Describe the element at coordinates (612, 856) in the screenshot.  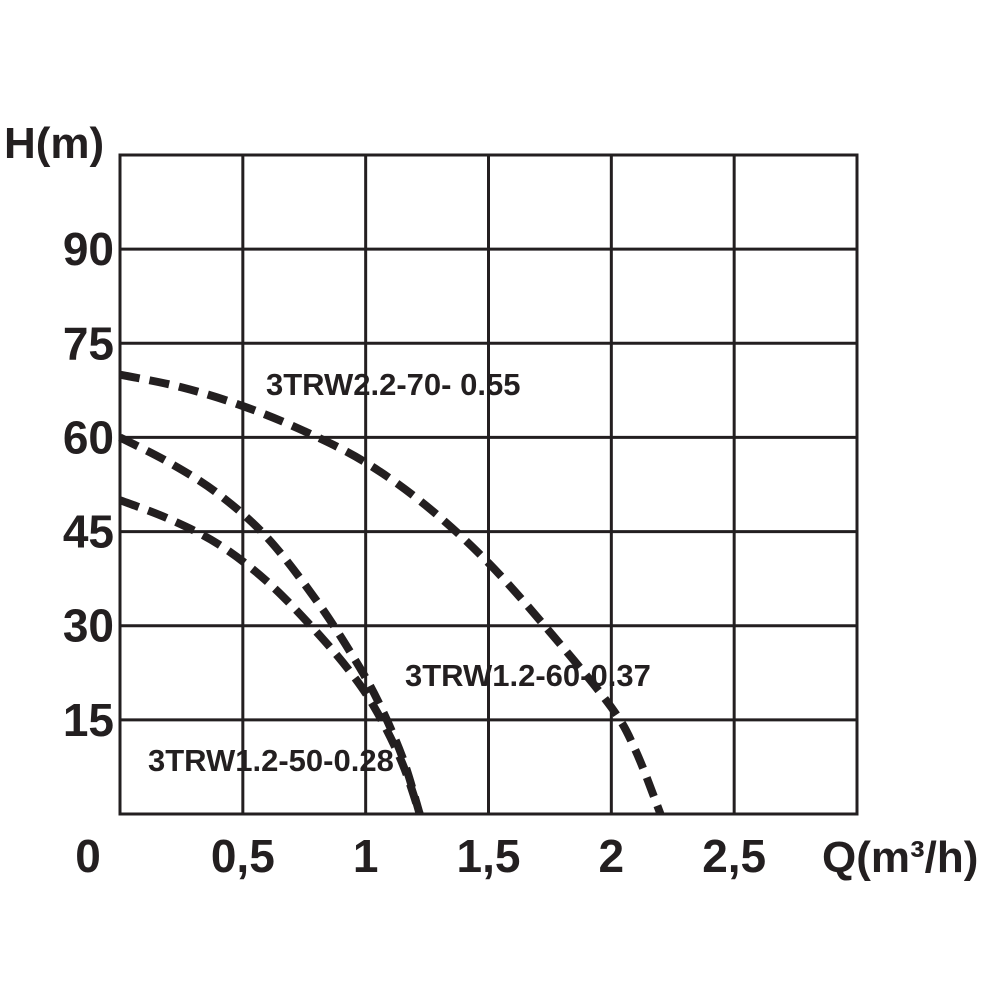
I see `x-tick-label: 2` at that location.